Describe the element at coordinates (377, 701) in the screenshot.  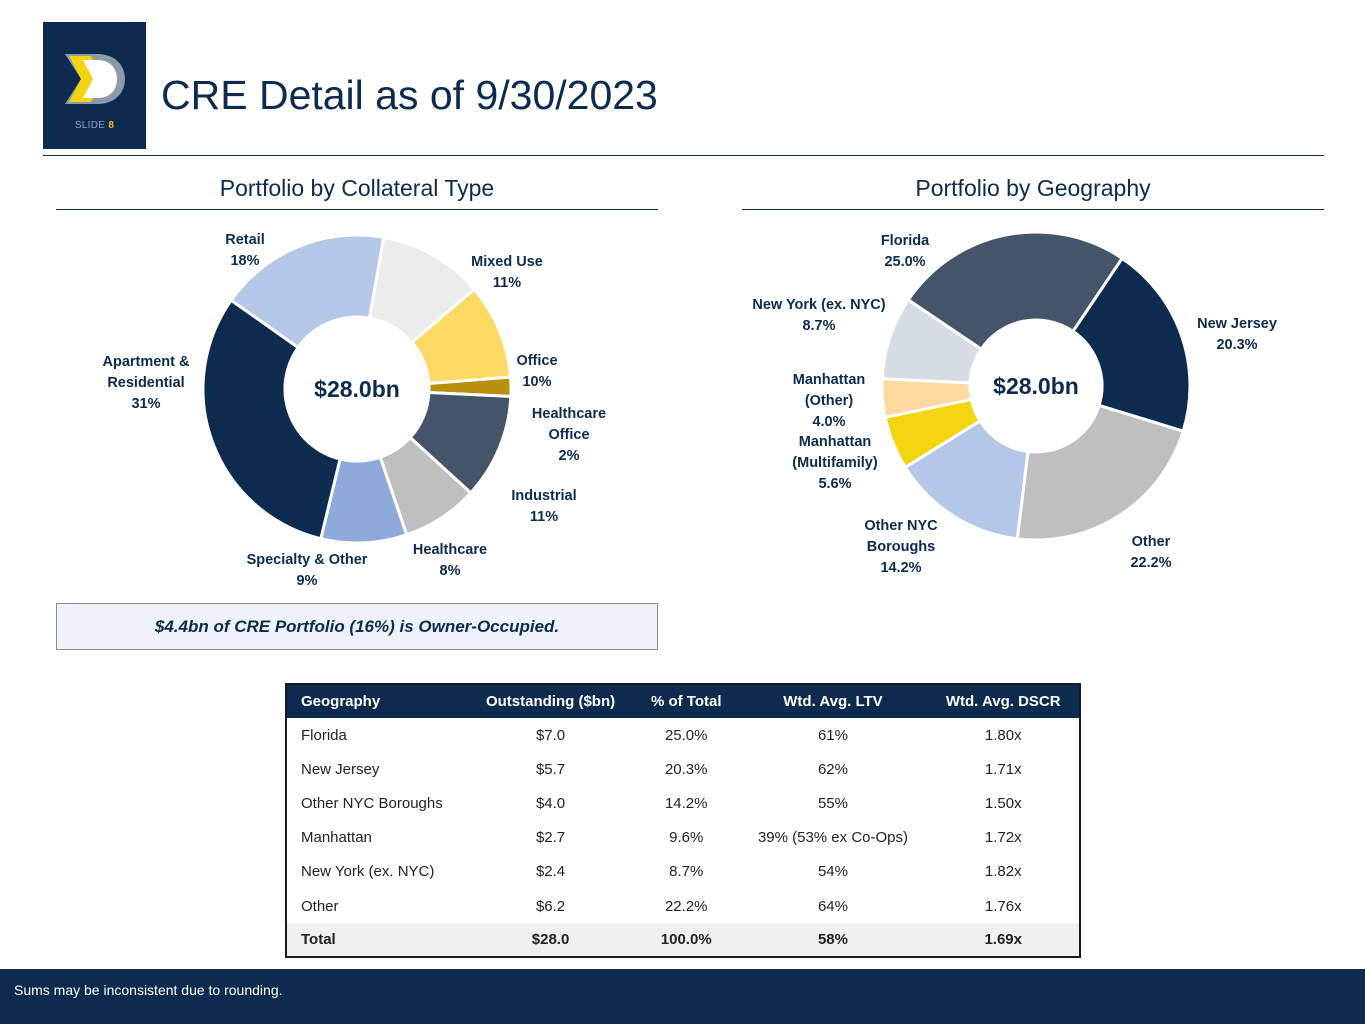
I see `column-header: Geography` at that location.